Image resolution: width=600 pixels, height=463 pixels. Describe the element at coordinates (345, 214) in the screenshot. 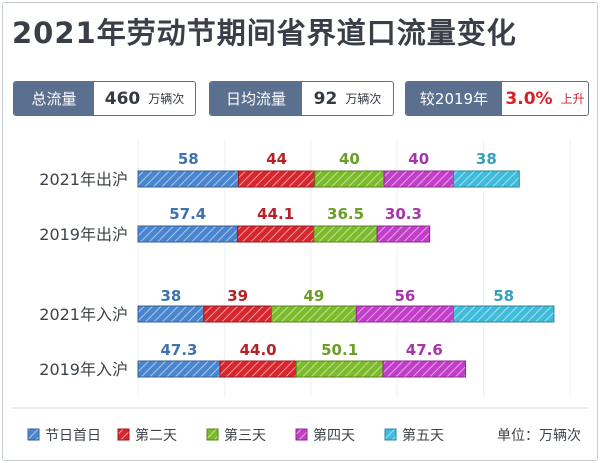

I see `data-label: 36.5` at that location.